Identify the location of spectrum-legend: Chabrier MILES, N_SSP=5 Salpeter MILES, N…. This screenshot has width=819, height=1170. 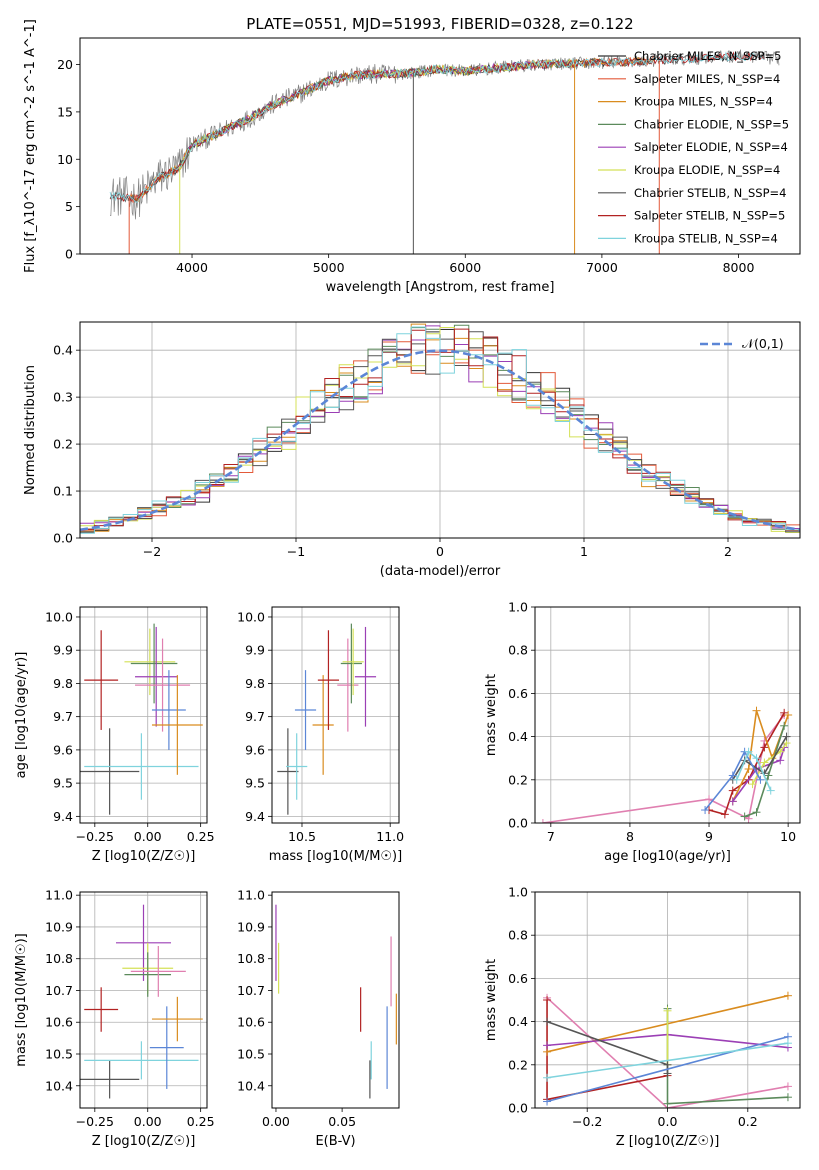
(693, 147).